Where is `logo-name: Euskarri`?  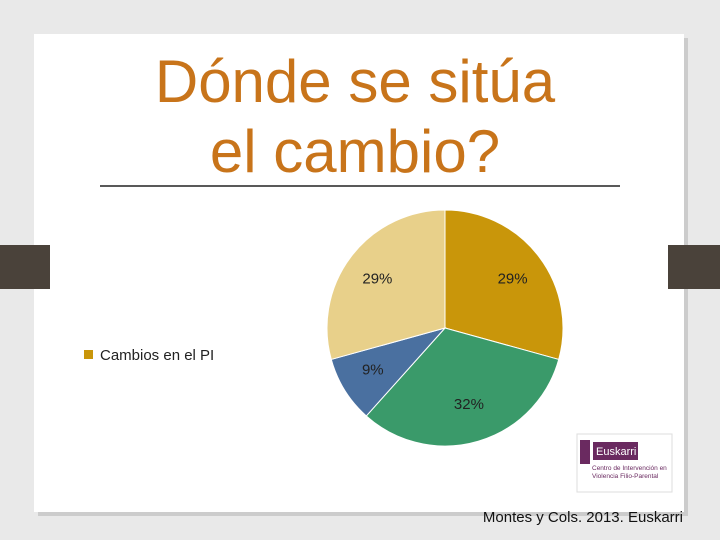 logo-name: Euskarri is located at coordinates (616, 452).